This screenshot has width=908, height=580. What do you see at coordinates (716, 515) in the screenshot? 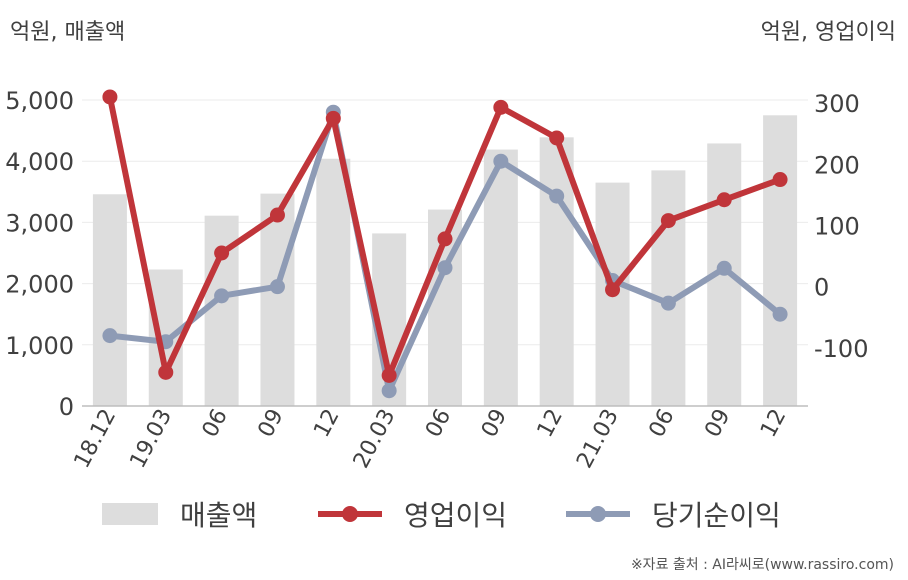
I see `legend-label-net-income: 당기순이익` at bounding box center [716, 515].